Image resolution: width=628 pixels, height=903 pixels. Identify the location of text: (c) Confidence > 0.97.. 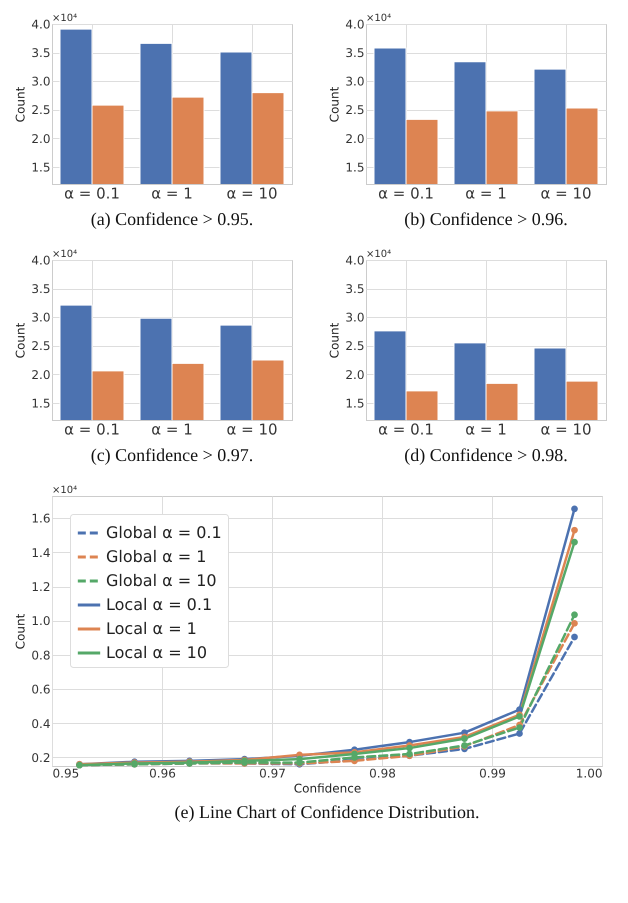
(172, 455).